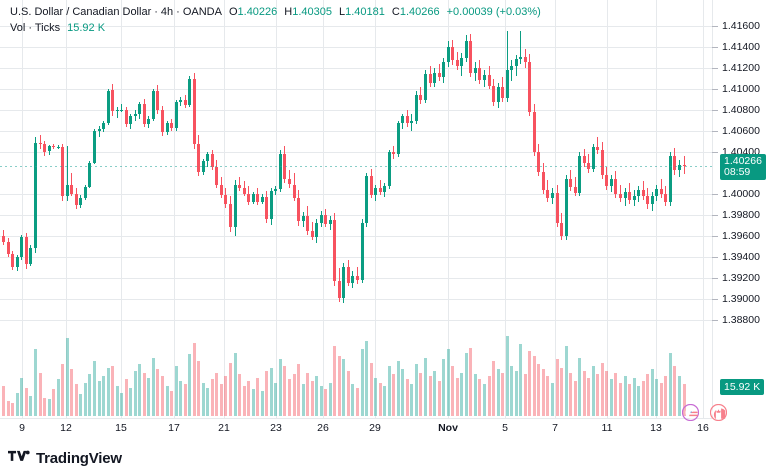 The width and height of the screenshot is (780, 470). Describe the element at coordinates (741, 194) in the screenshot. I see `price-tick-label: 1.40000` at that location.